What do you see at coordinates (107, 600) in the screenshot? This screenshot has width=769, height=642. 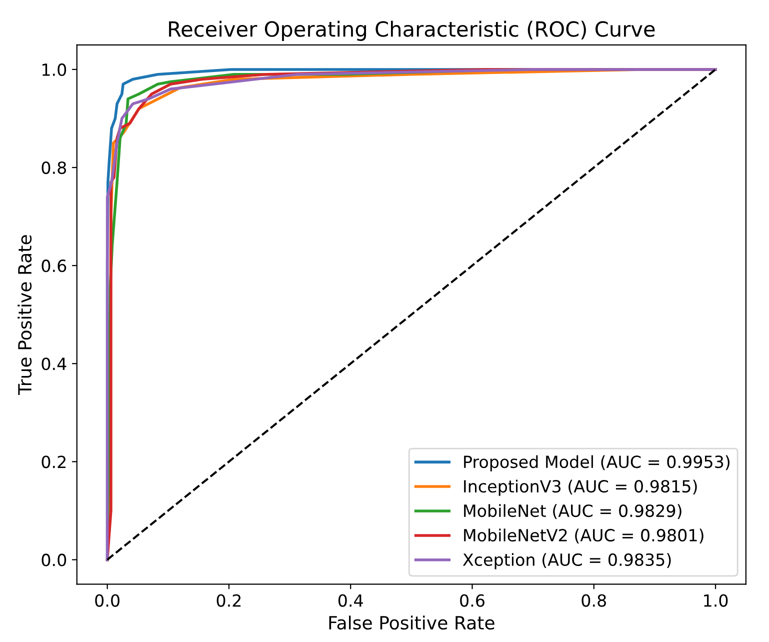 I see `x-tick-label: 0.0` at bounding box center [107, 600].